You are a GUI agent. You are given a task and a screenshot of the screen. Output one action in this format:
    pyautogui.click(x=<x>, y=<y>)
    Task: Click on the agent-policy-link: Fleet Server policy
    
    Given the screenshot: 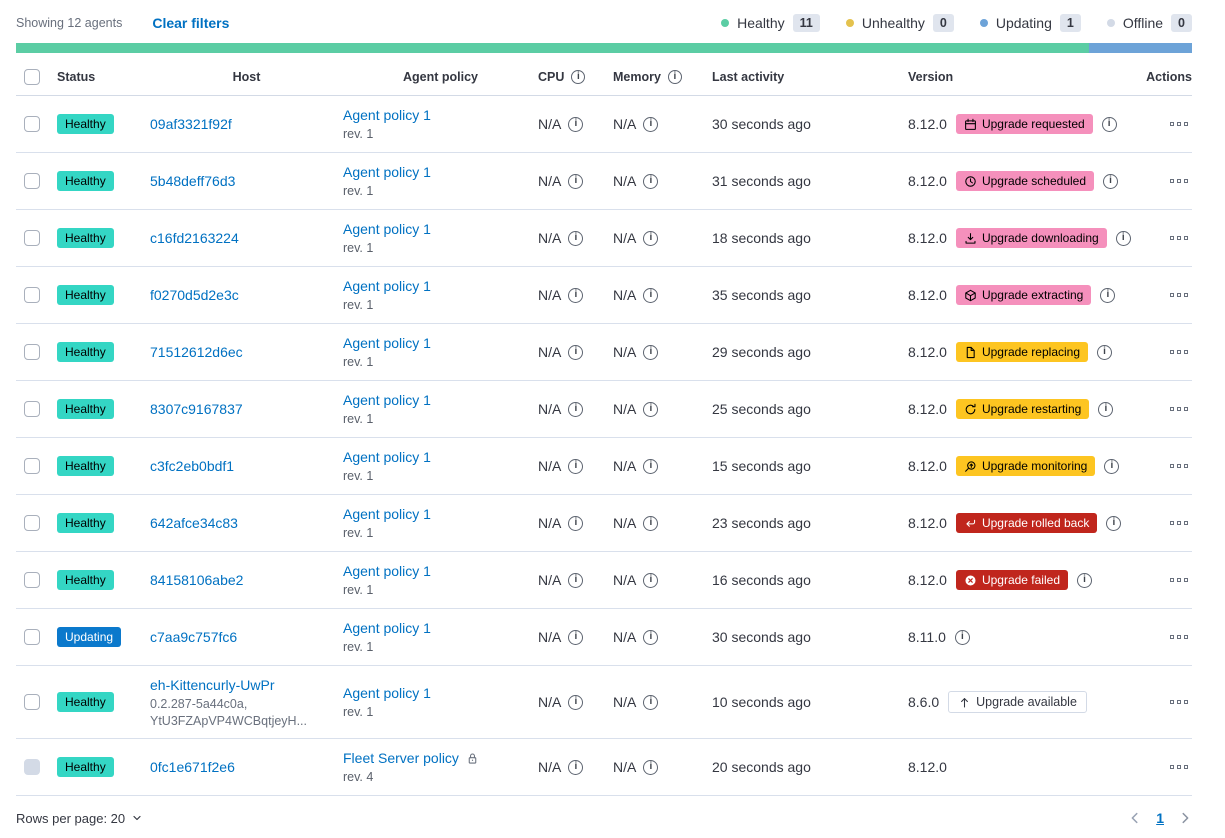 What is the action you would take?
    pyautogui.click(x=401, y=757)
    